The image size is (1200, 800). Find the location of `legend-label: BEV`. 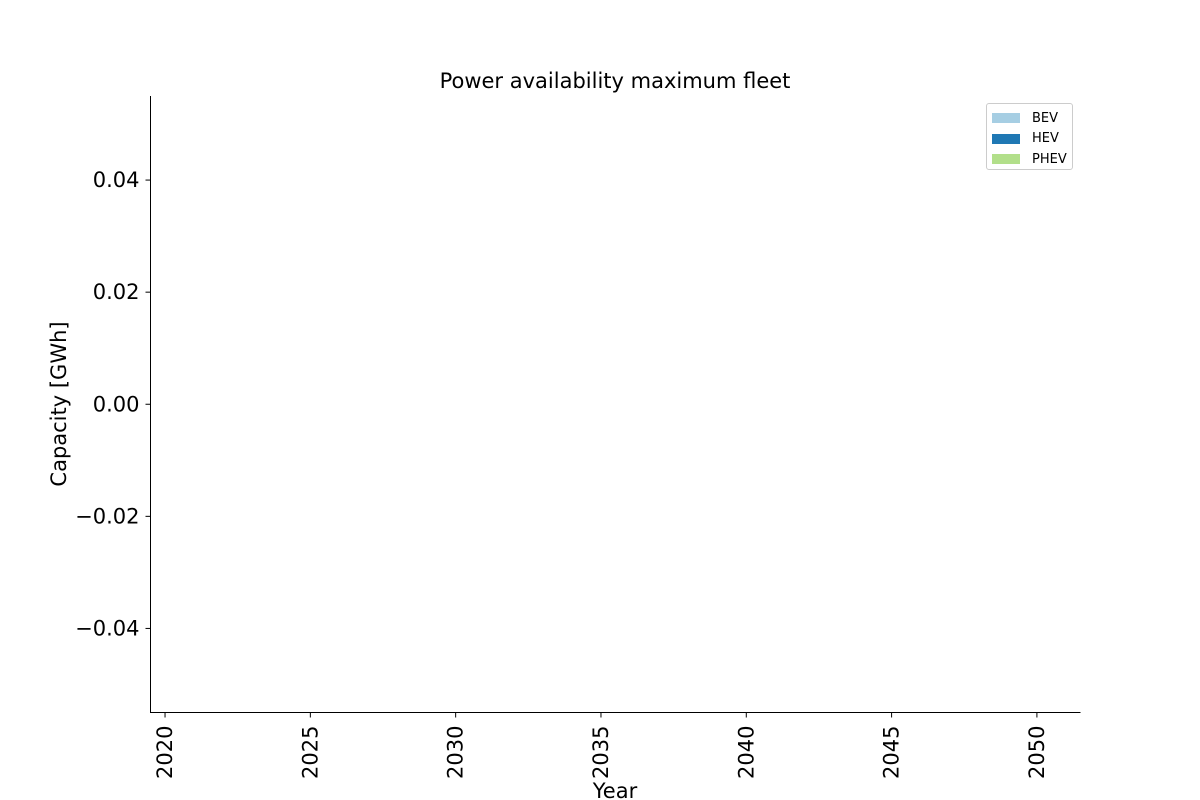

legend-label: BEV is located at coordinates (1045, 118).